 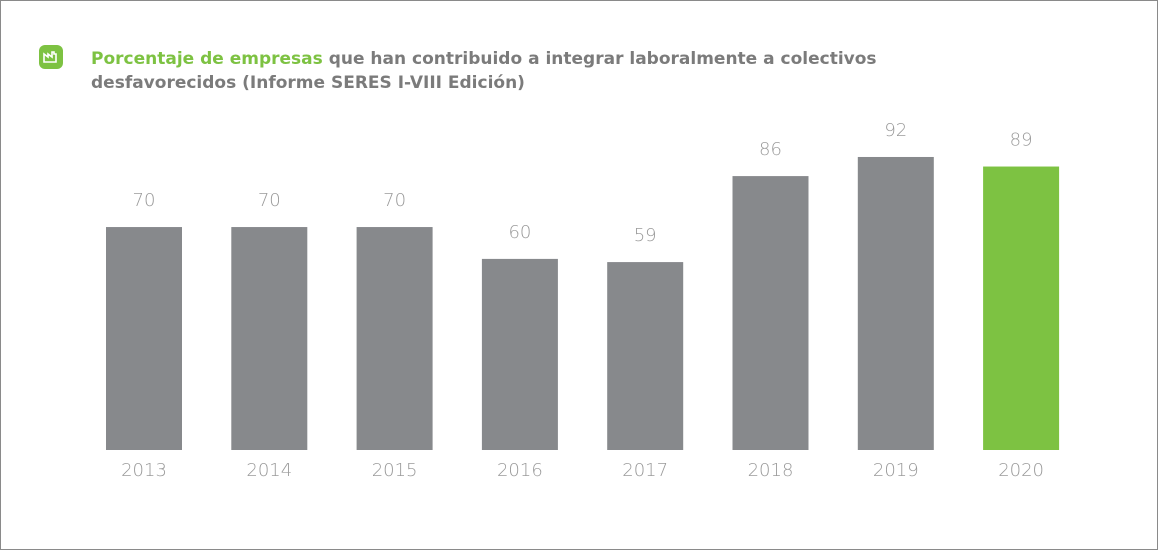 I want to click on title-highlight: Porcentaje de empresas, so click(x=207, y=59).